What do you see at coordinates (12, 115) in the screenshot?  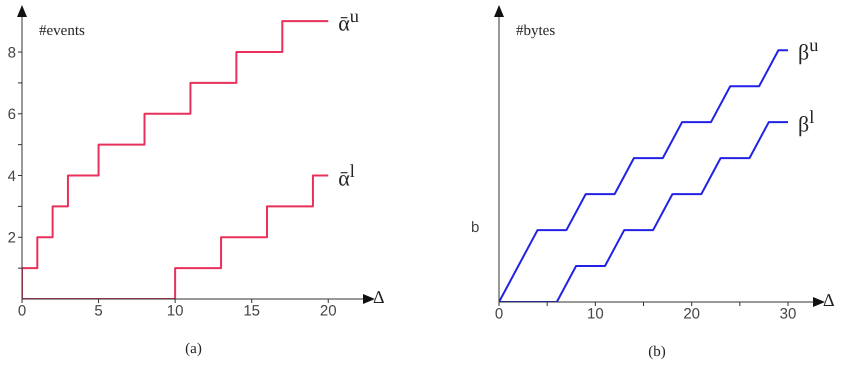 I see `y-tick-label: 6` at bounding box center [12, 115].